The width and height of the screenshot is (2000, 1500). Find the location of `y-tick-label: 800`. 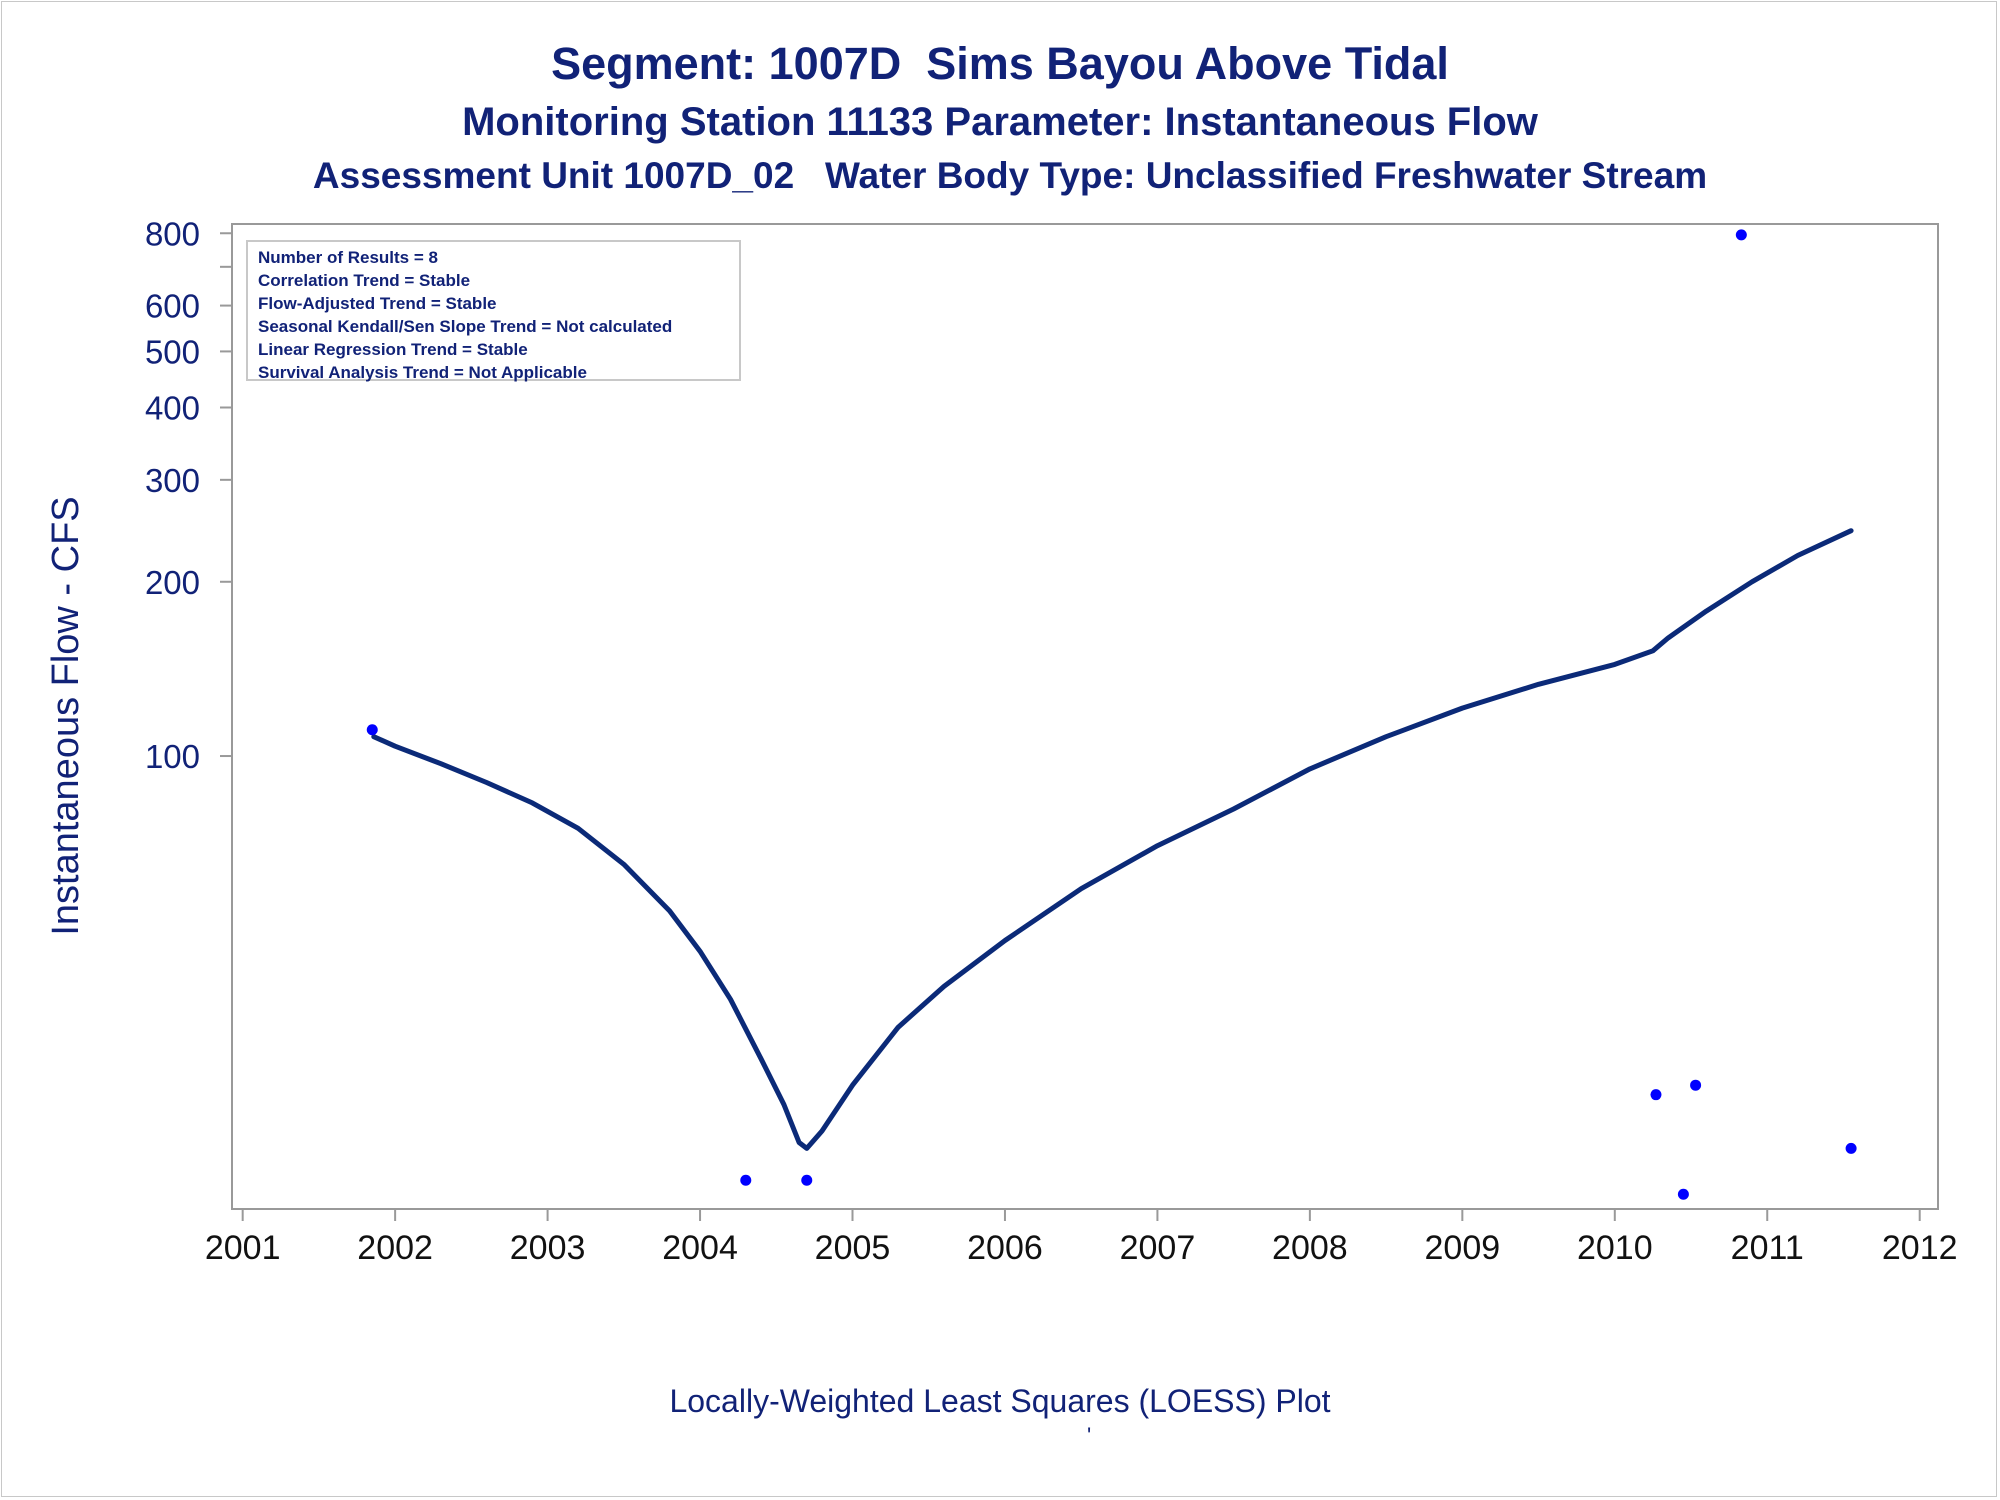

y-tick-label: 800 is located at coordinates (172, 233).